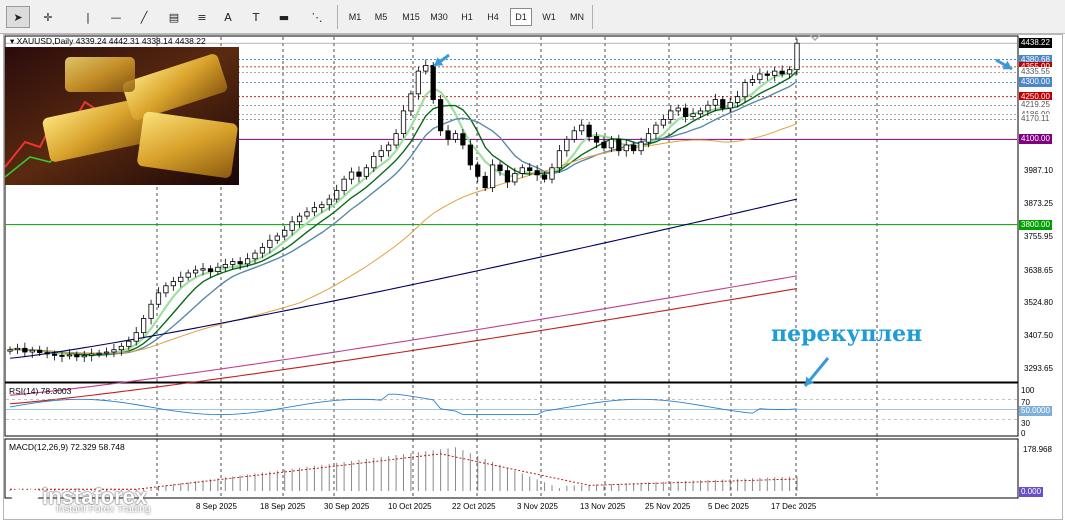 The image size is (1065, 520). I want to click on channel-icon: ▤, so click(174, 17).